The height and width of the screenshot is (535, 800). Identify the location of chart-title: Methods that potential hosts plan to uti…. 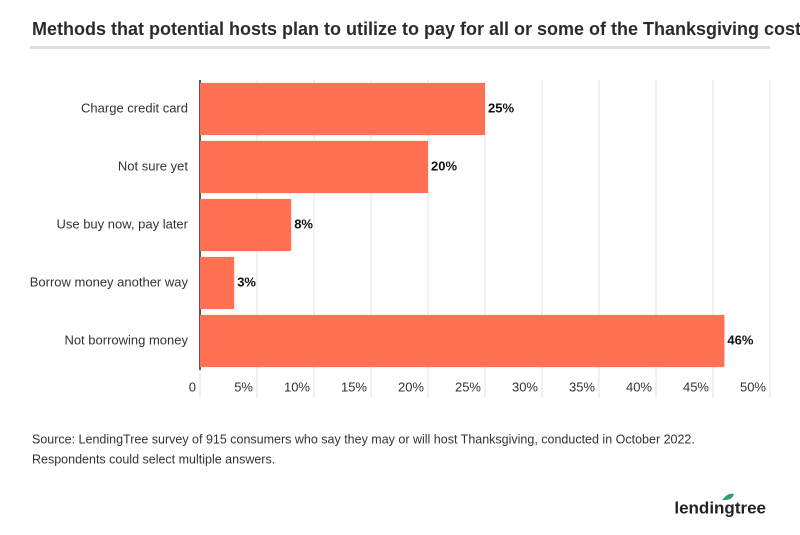
(416, 29).